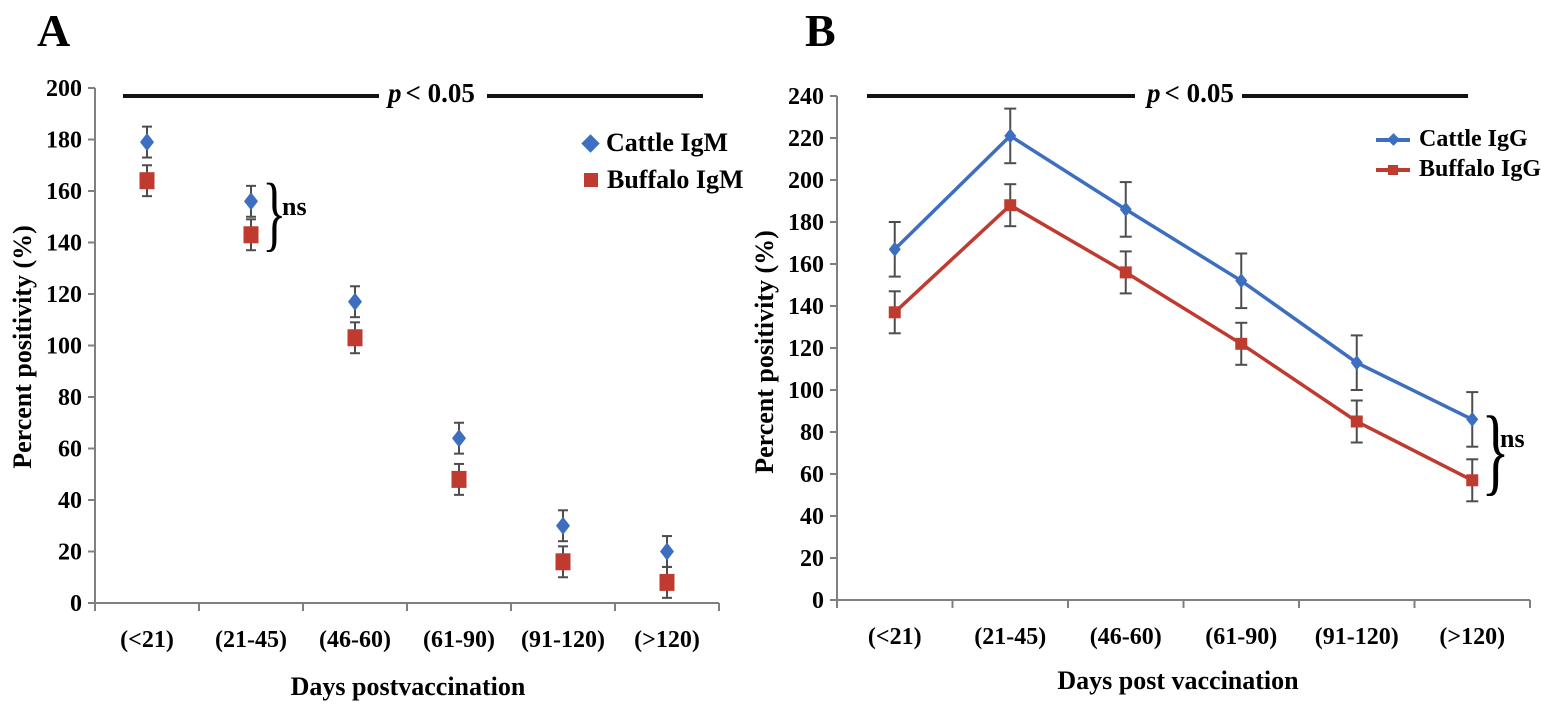 The height and width of the screenshot is (718, 1541). Describe the element at coordinates (1355, 96) in the screenshot. I see `significance-line-right-b` at that location.